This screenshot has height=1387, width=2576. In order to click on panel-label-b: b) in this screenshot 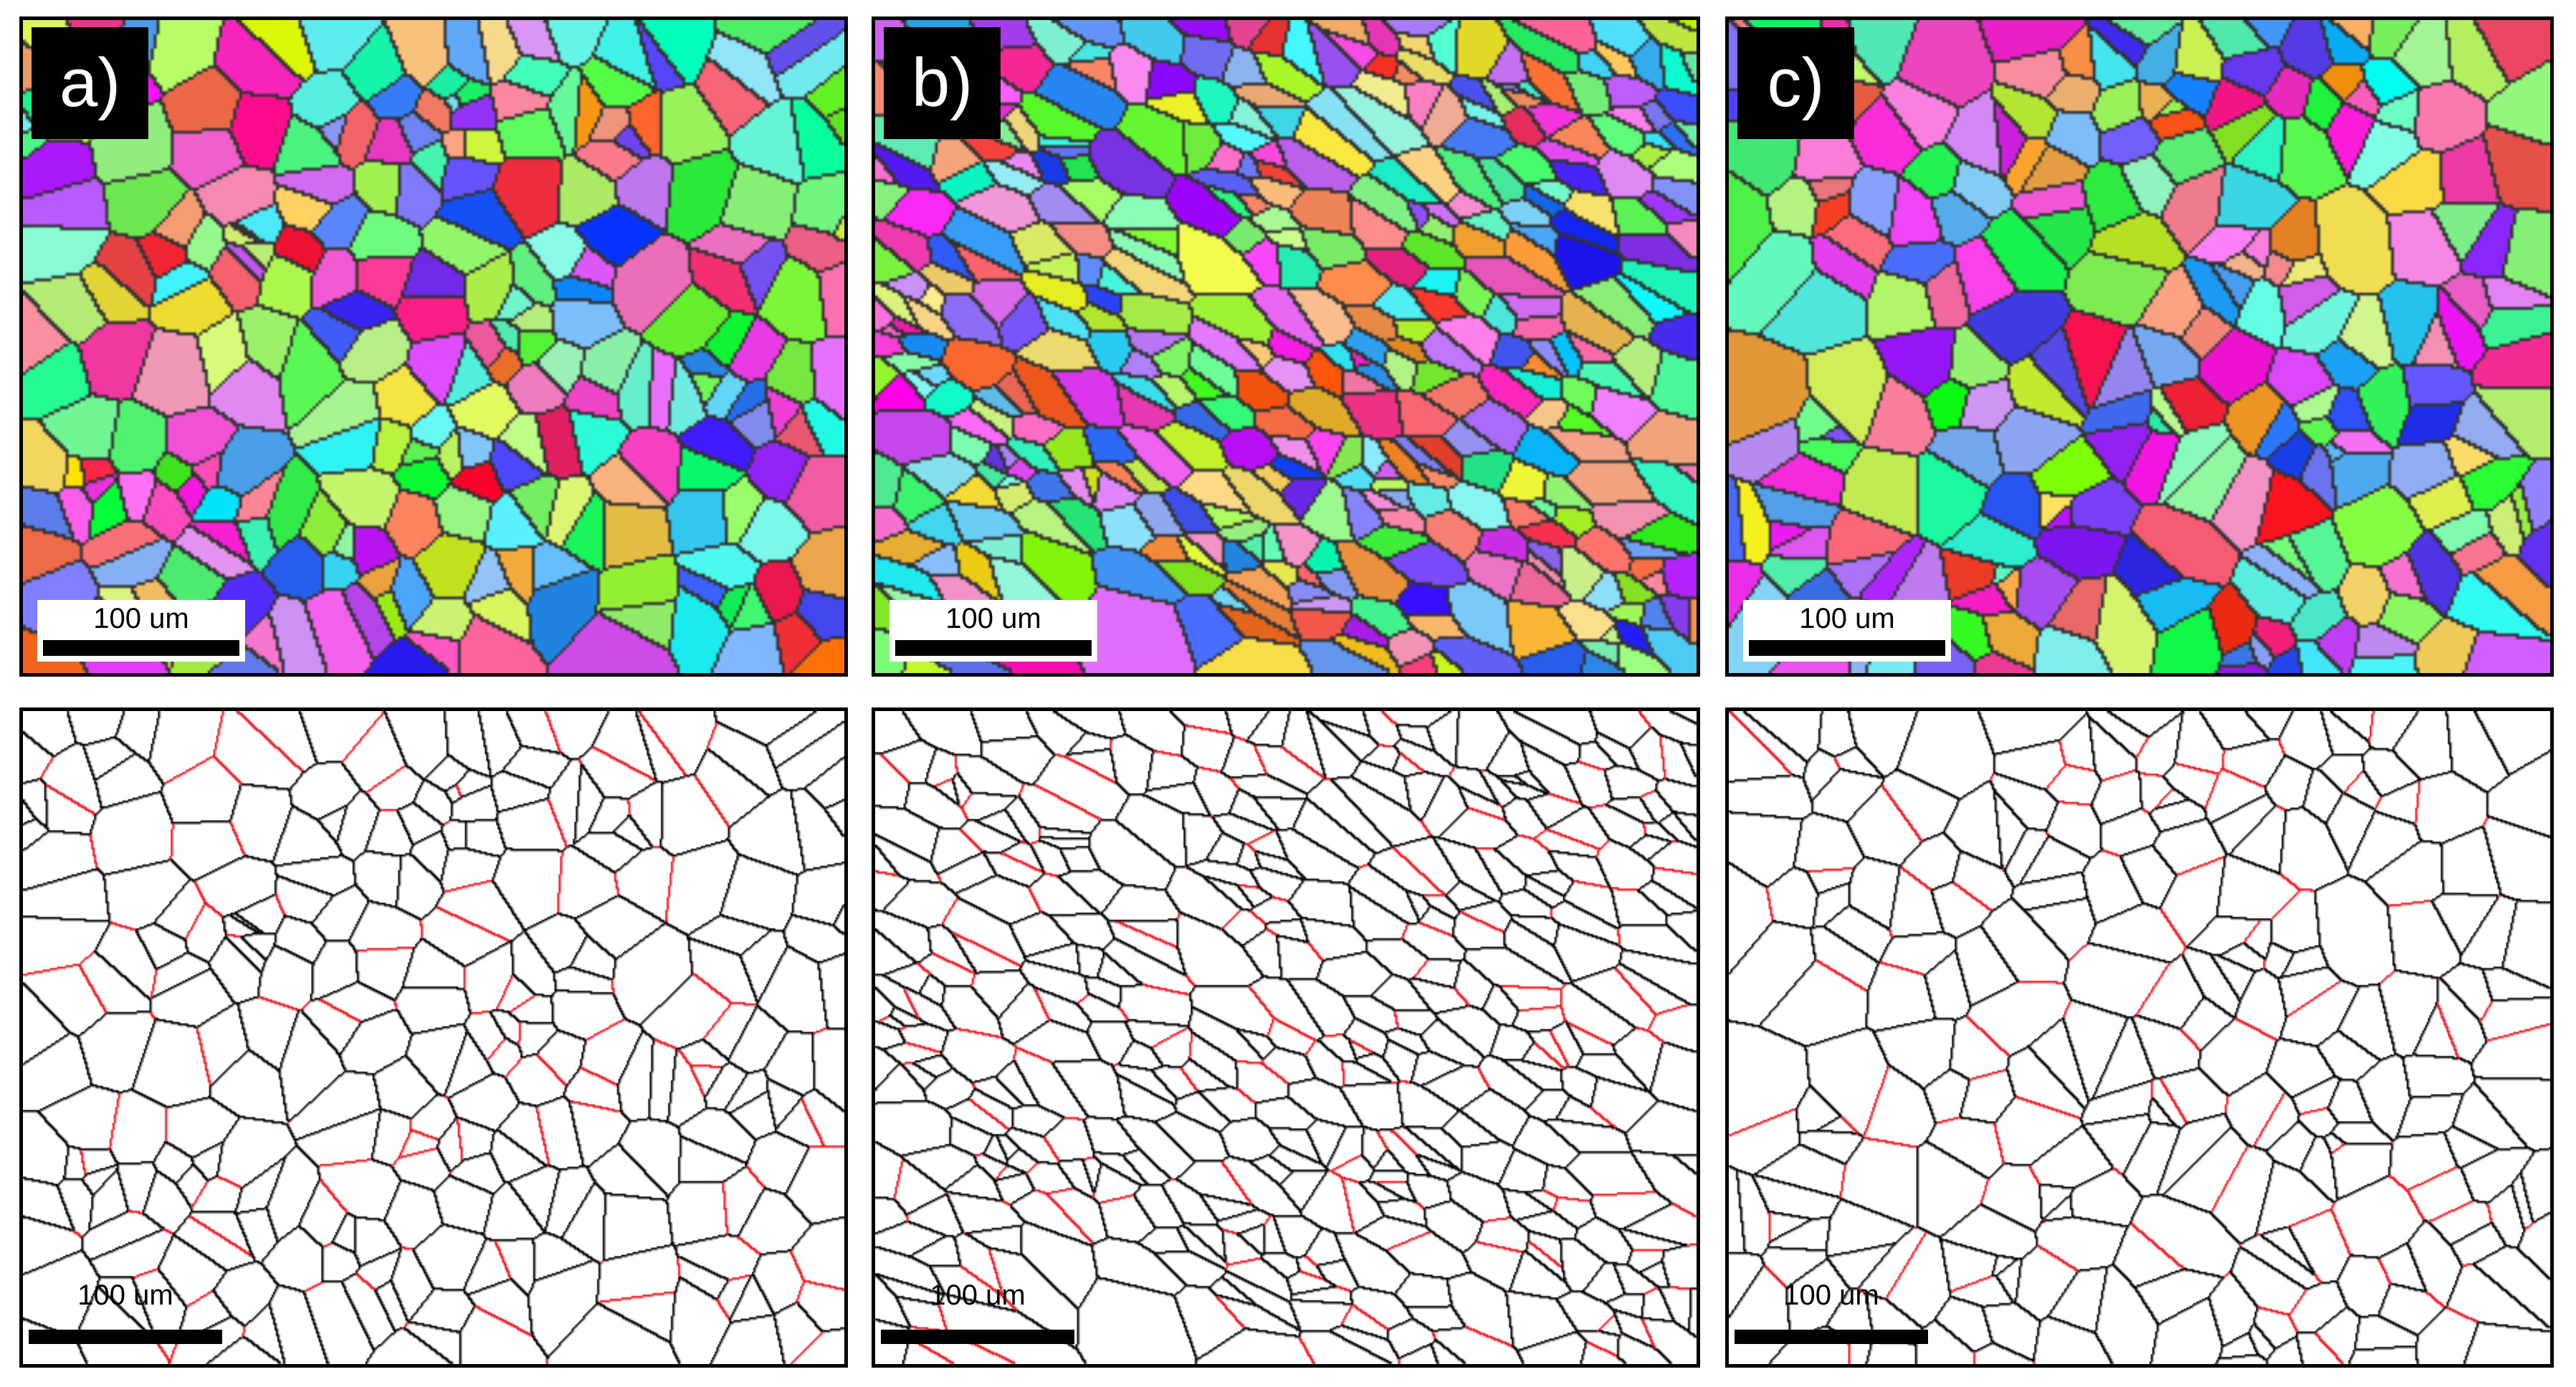, I will do `click(942, 83)`.